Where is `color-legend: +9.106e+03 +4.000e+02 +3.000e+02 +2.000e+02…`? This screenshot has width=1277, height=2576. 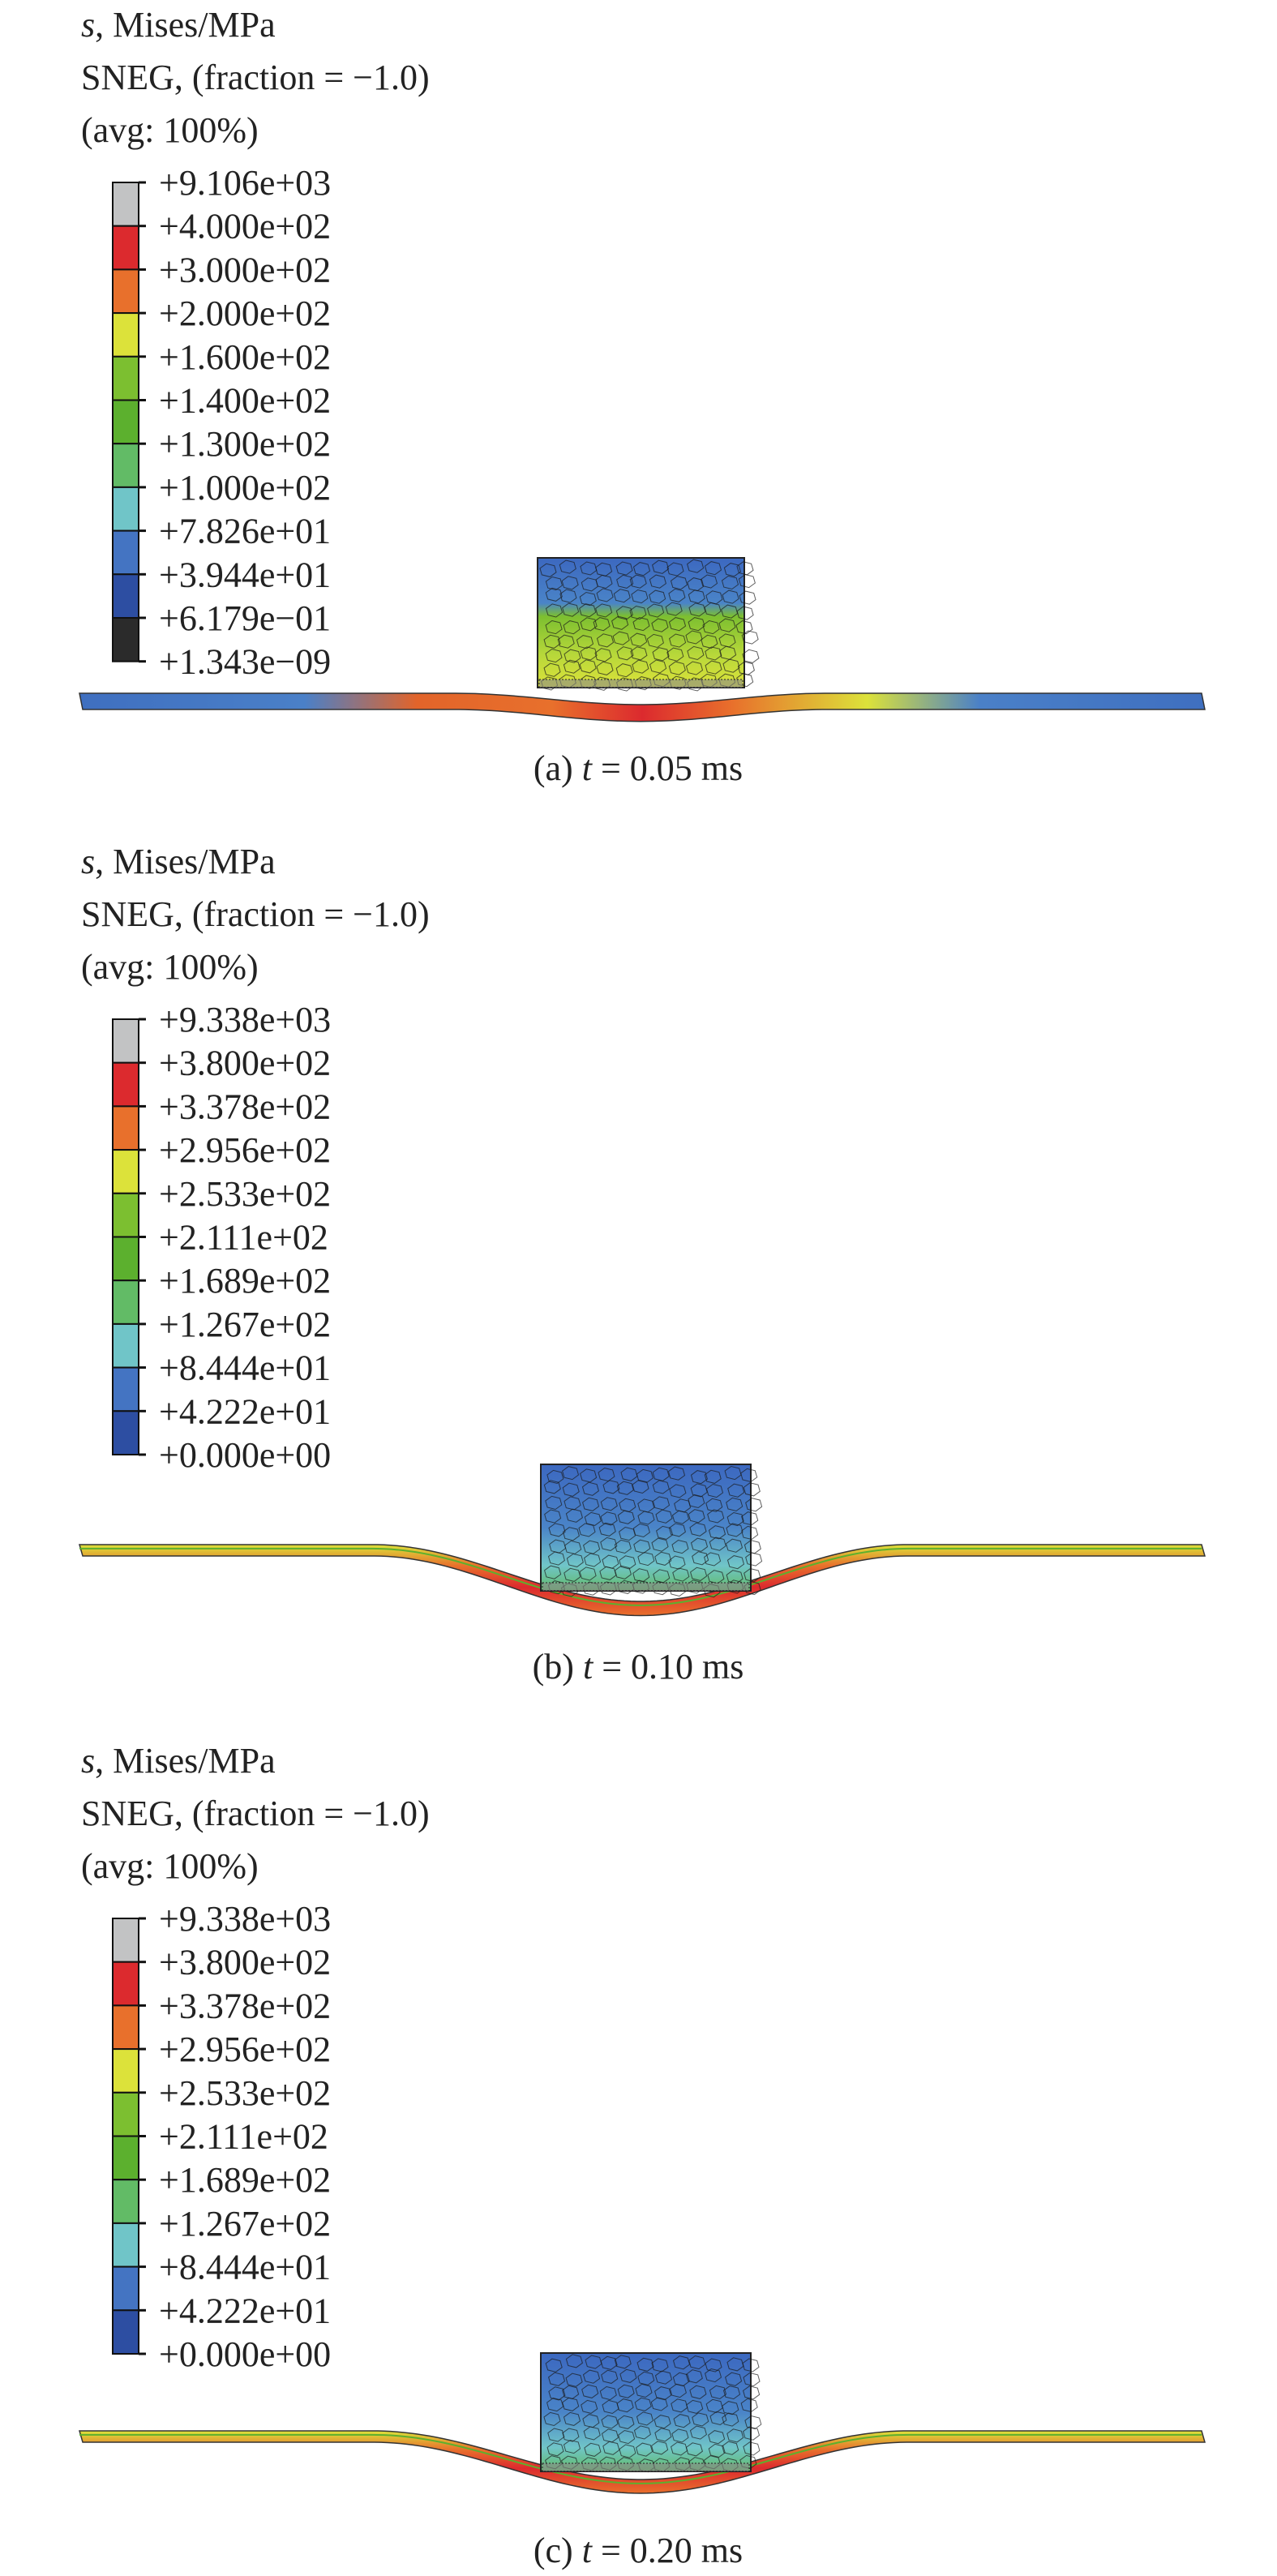 color-legend: +9.106e+03 +4.000e+02 +3.000e+02 +2.000e+02… is located at coordinates (221, 422).